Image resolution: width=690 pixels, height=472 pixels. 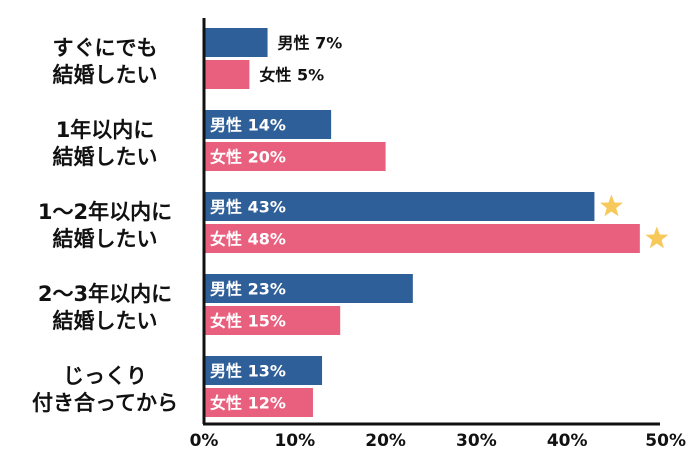 What do you see at coordinates (204, 441) in the screenshot?
I see `x-tick-label: 0%` at bounding box center [204, 441].